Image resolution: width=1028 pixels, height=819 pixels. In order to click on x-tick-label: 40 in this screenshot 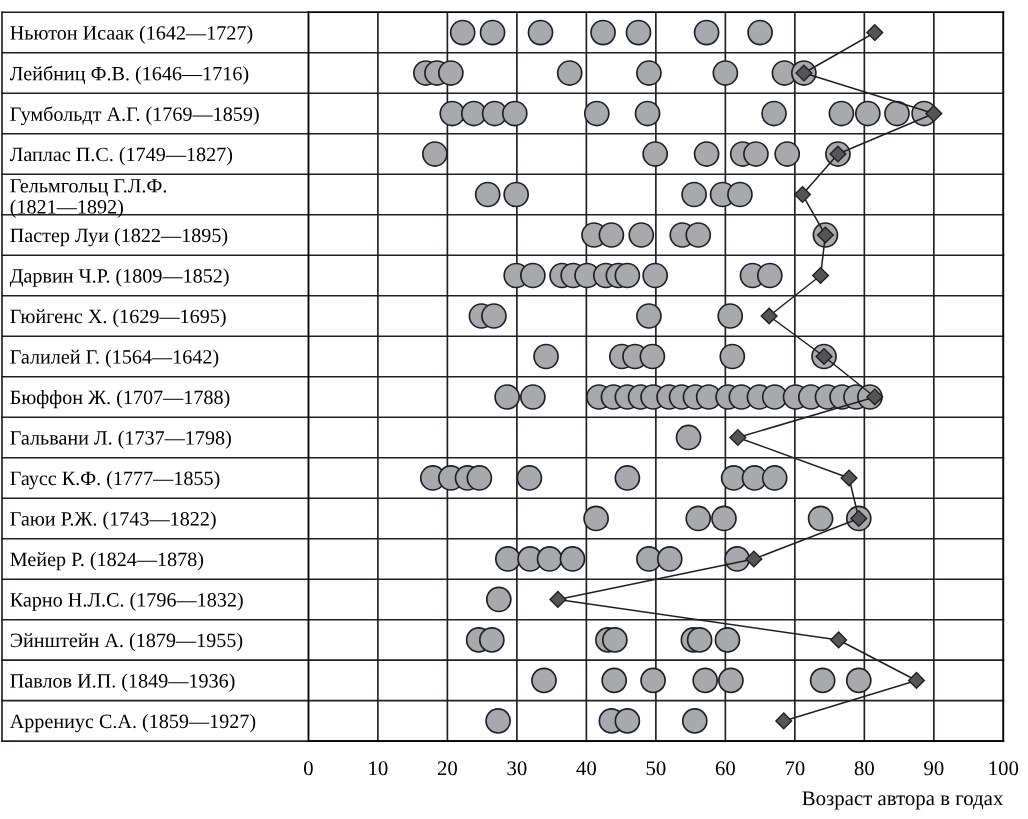, I will do `click(586, 768)`.